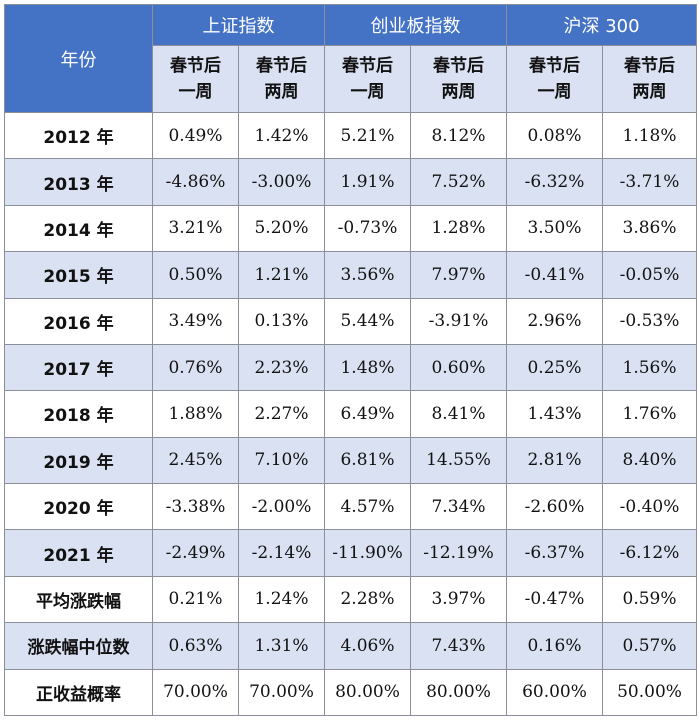 Image resolution: width=700 pixels, height=720 pixels. I want to click on table-row: 2020 年 -3.38% -2.00% 4.57% 7.34% -2.60% -0.40%, so click(351, 506).